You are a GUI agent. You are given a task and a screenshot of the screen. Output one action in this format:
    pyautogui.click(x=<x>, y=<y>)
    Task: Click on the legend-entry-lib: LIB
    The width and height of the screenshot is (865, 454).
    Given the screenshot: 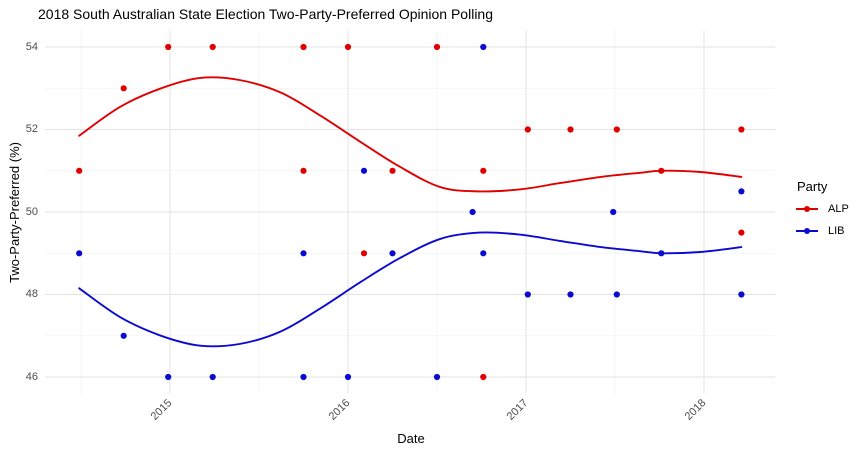 What is the action you would take?
    pyautogui.click(x=822, y=231)
    